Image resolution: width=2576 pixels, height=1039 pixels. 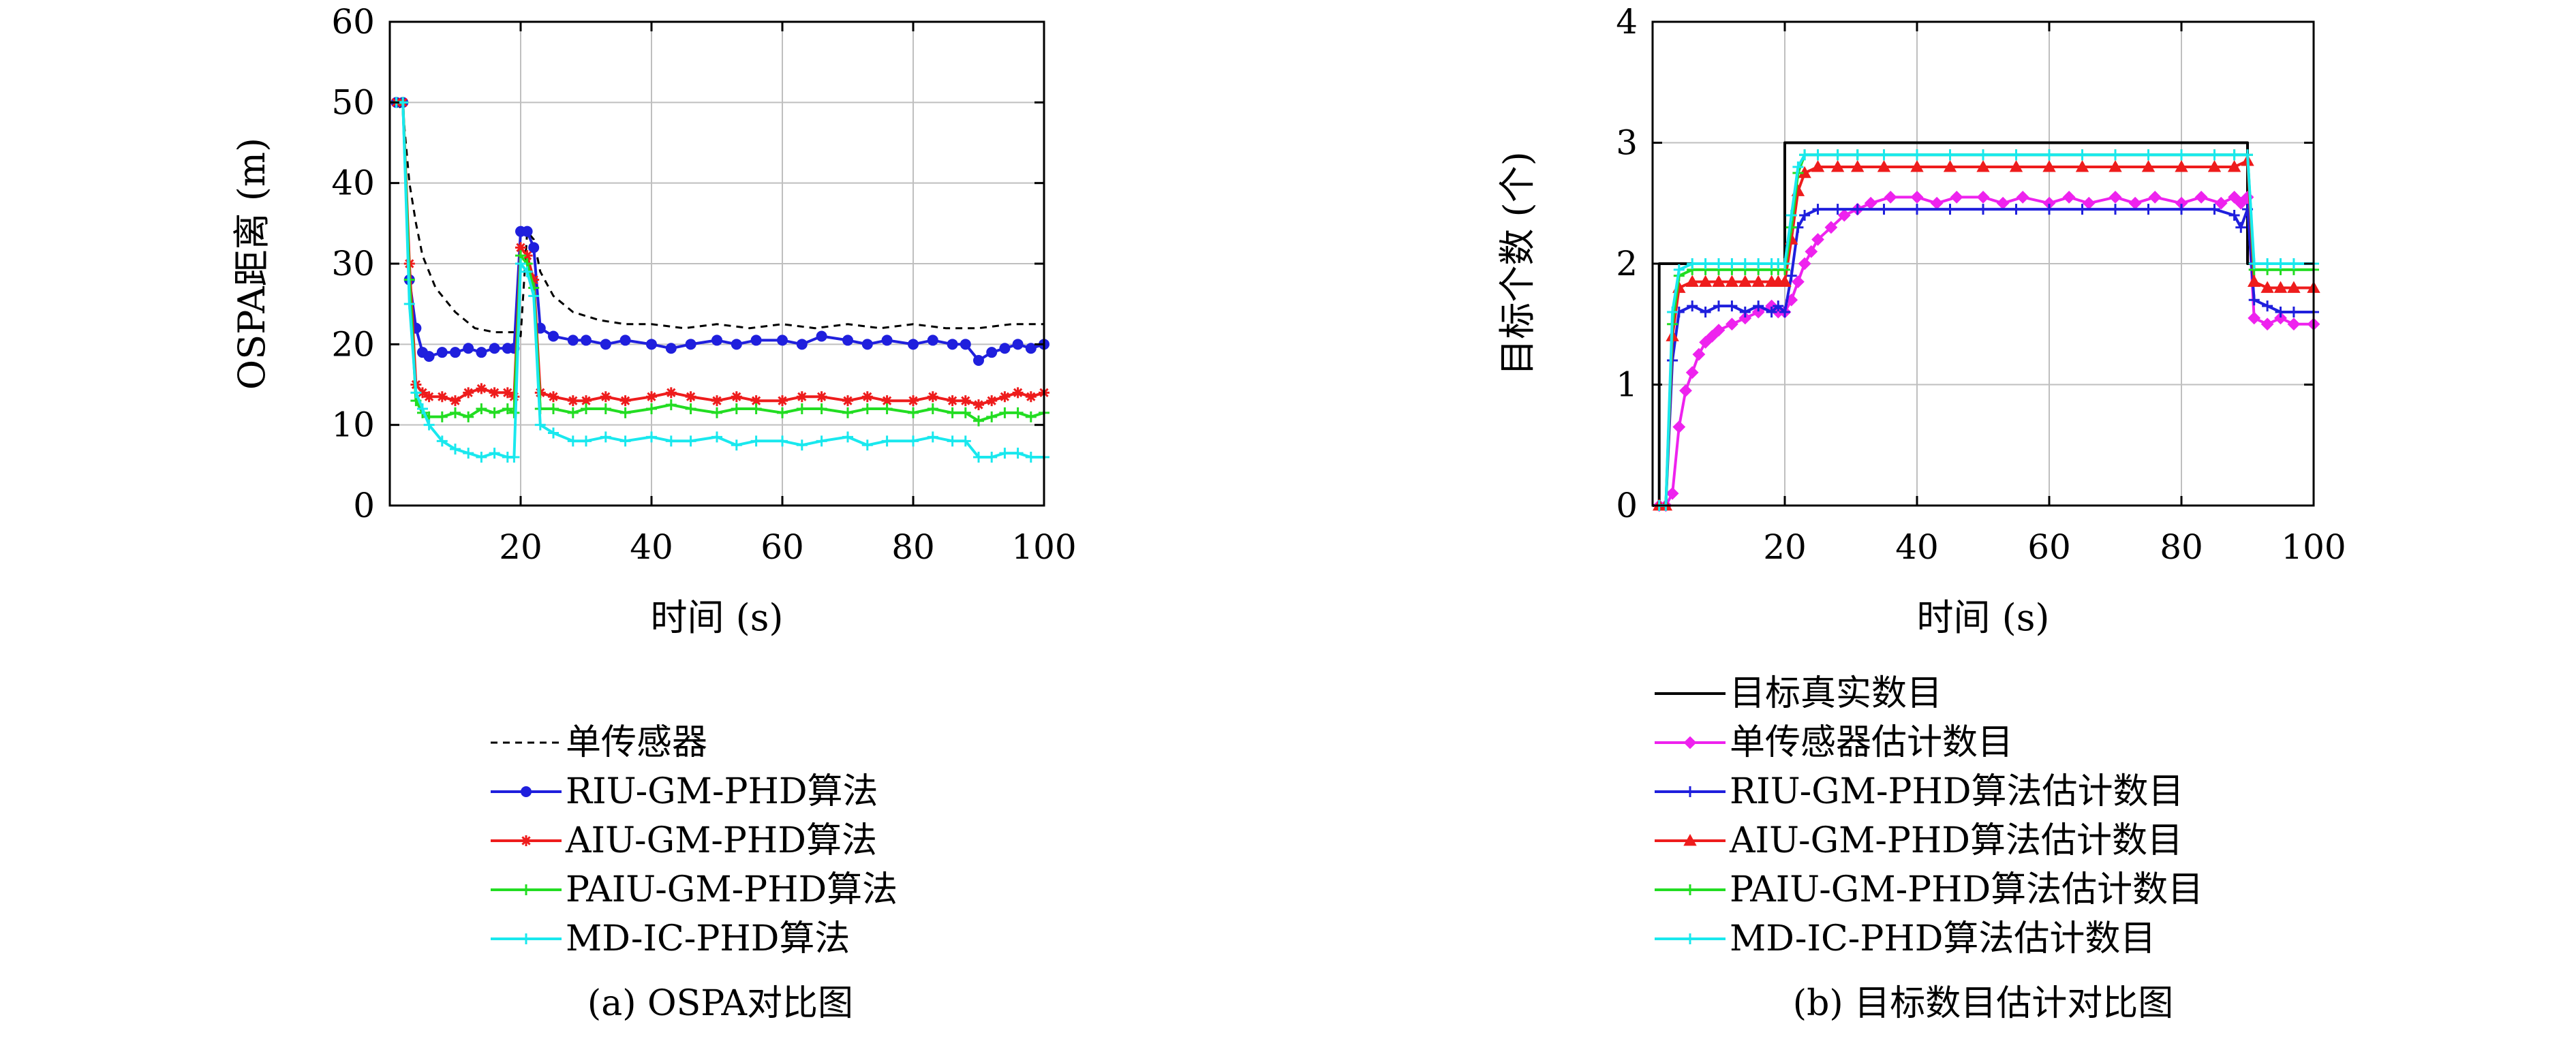 What do you see at coordinates (2181, 547) in the screenshot?
I see `chart-b-x-tick-label: 80` at bounding box center [2181, 547].